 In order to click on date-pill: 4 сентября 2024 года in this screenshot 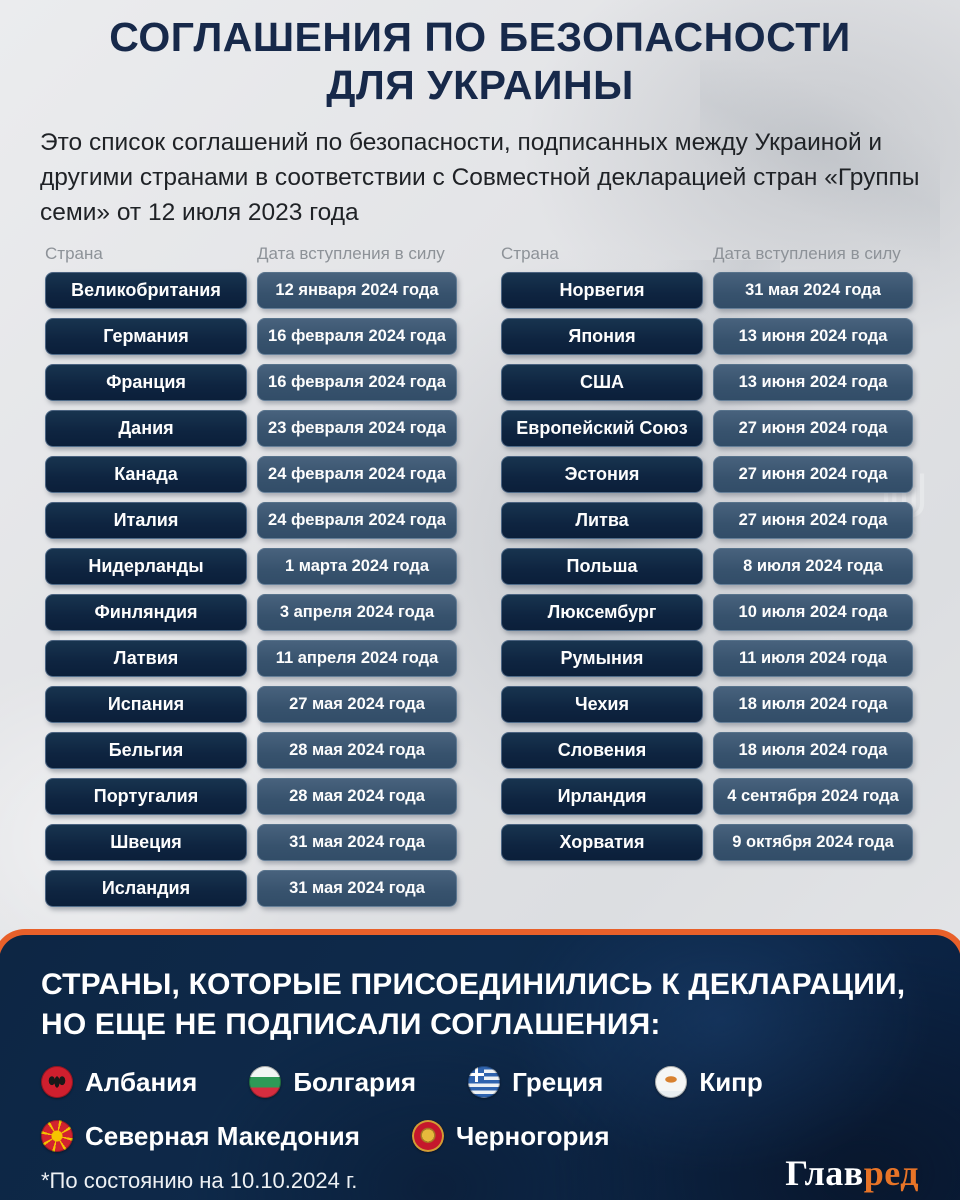, I will do `click(813, 797)`.